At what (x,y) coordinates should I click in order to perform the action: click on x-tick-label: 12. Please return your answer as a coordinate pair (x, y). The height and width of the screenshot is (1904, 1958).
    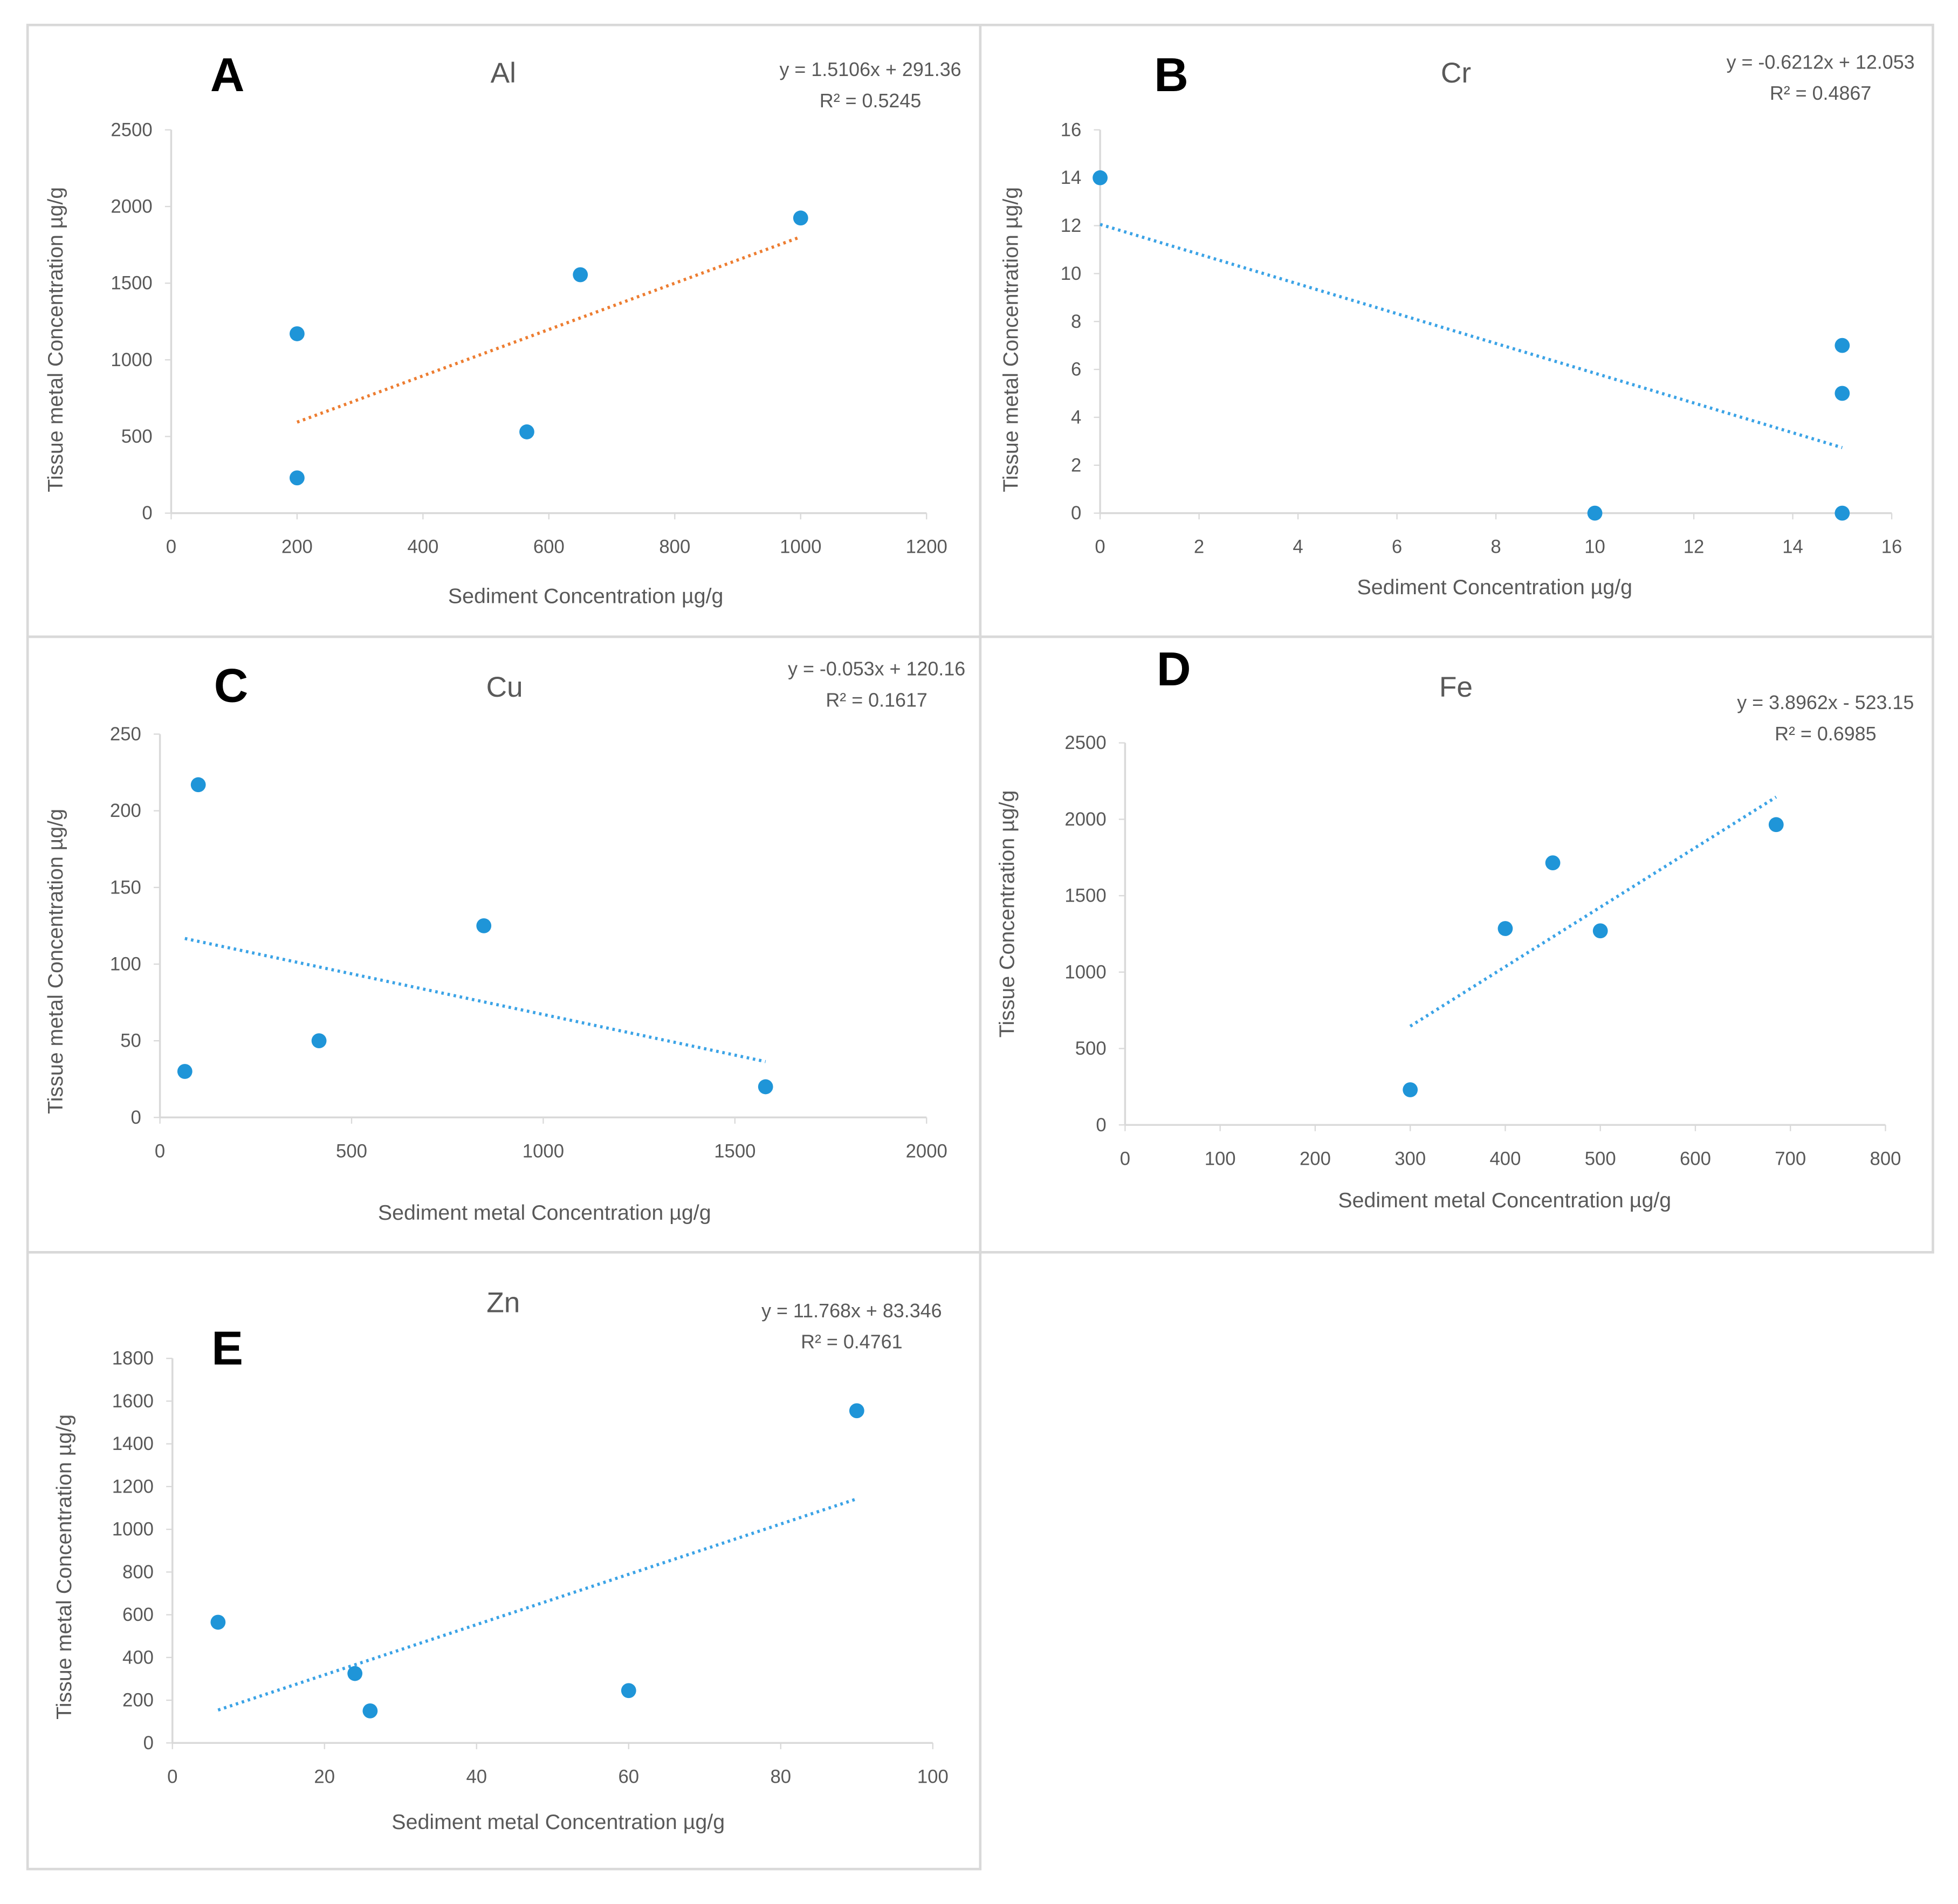
    Looking at the image, I should click on (1694, 547).